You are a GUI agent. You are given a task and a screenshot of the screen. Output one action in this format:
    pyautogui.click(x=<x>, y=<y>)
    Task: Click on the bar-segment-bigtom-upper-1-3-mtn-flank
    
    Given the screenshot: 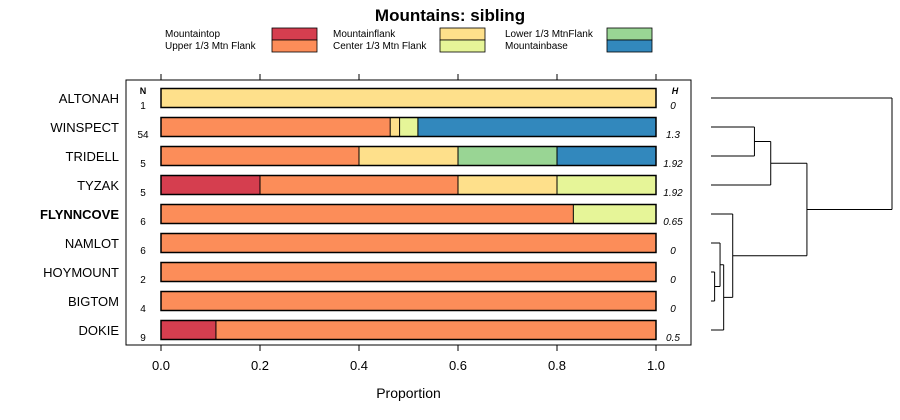 What is the action you would take?
    pyautogui.click(x=408, y=301)
    